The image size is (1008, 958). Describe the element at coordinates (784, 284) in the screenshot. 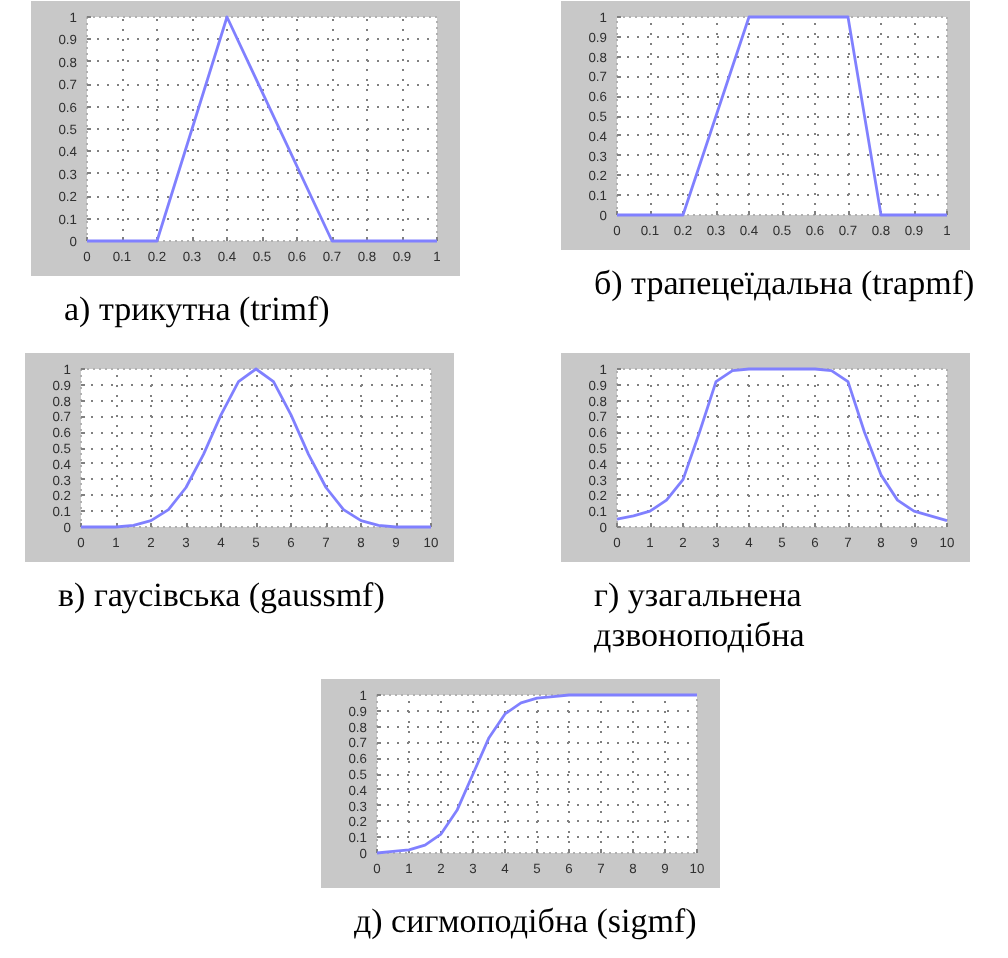

I see `text: б) трапецеїдальна (trapmf)` at that location.